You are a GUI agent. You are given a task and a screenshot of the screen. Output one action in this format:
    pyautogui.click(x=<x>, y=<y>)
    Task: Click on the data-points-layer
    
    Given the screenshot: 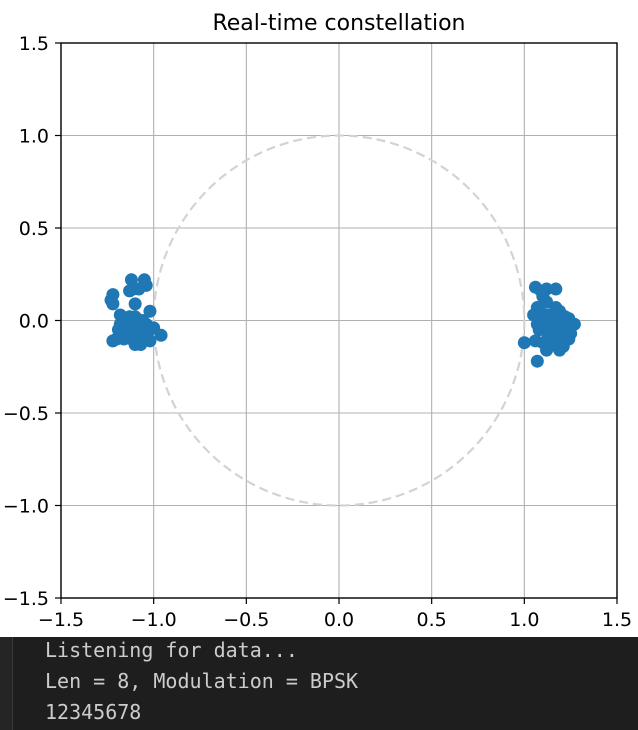 What is the action you would take?
    pyautogui.click(x=342, y=320)
    